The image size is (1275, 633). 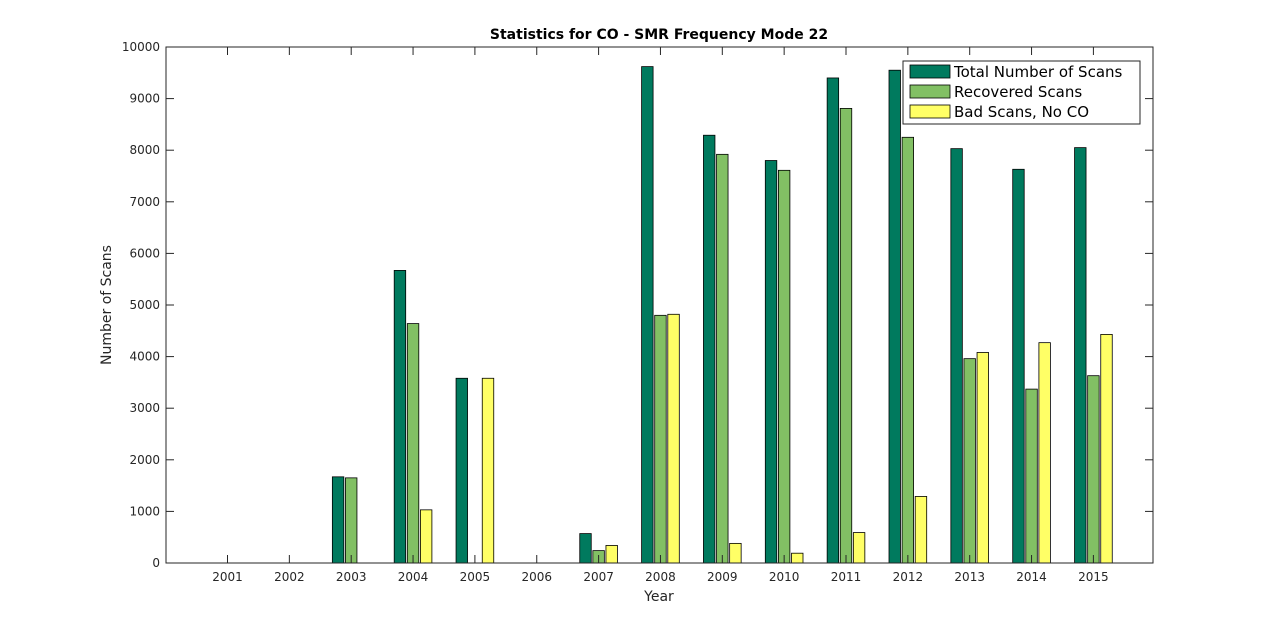 I want to click on x-tick-label: 2015, so click(x=1093, y=577).